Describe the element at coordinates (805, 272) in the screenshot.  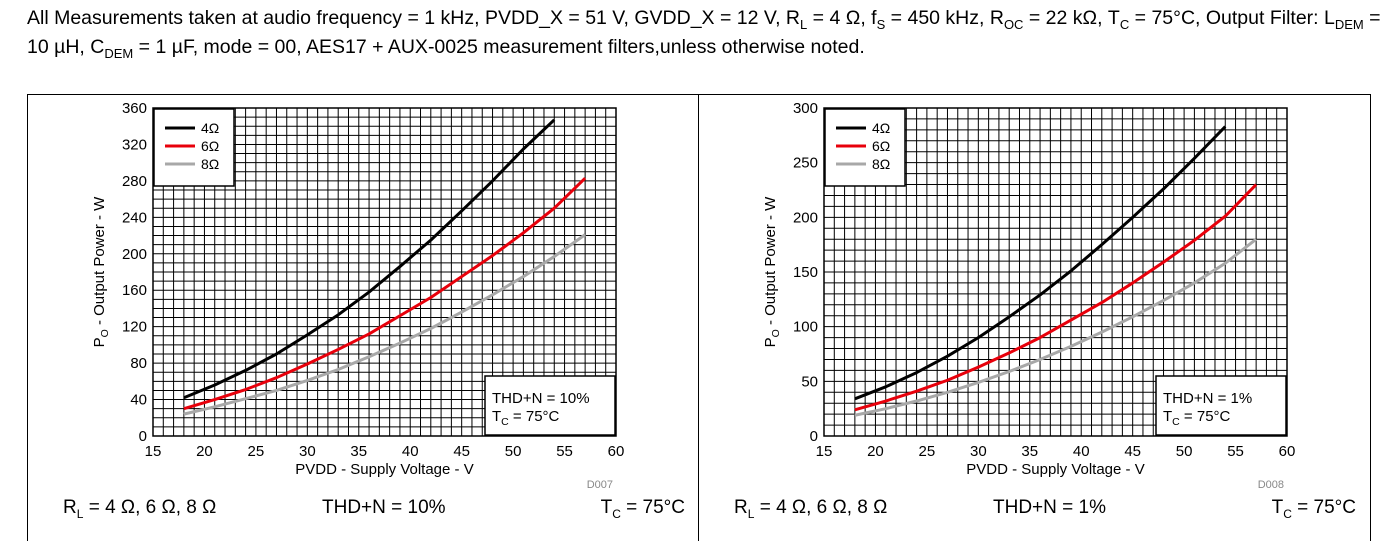
I see `y-tick-label: 150` at that location.